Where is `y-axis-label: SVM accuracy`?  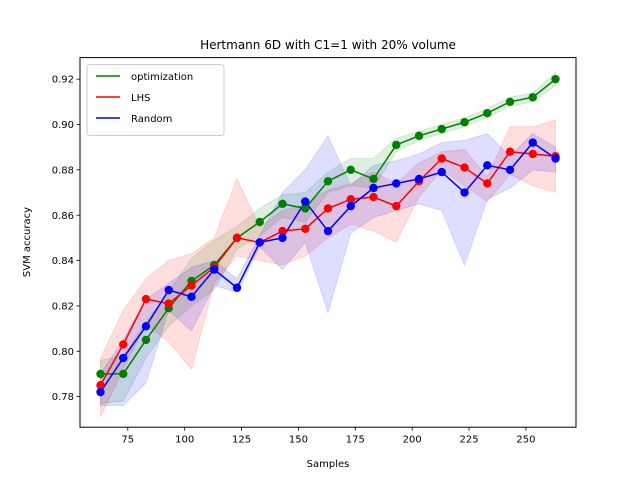
y-axis-label: SVM accuracy is located at coordinates (27, 242).